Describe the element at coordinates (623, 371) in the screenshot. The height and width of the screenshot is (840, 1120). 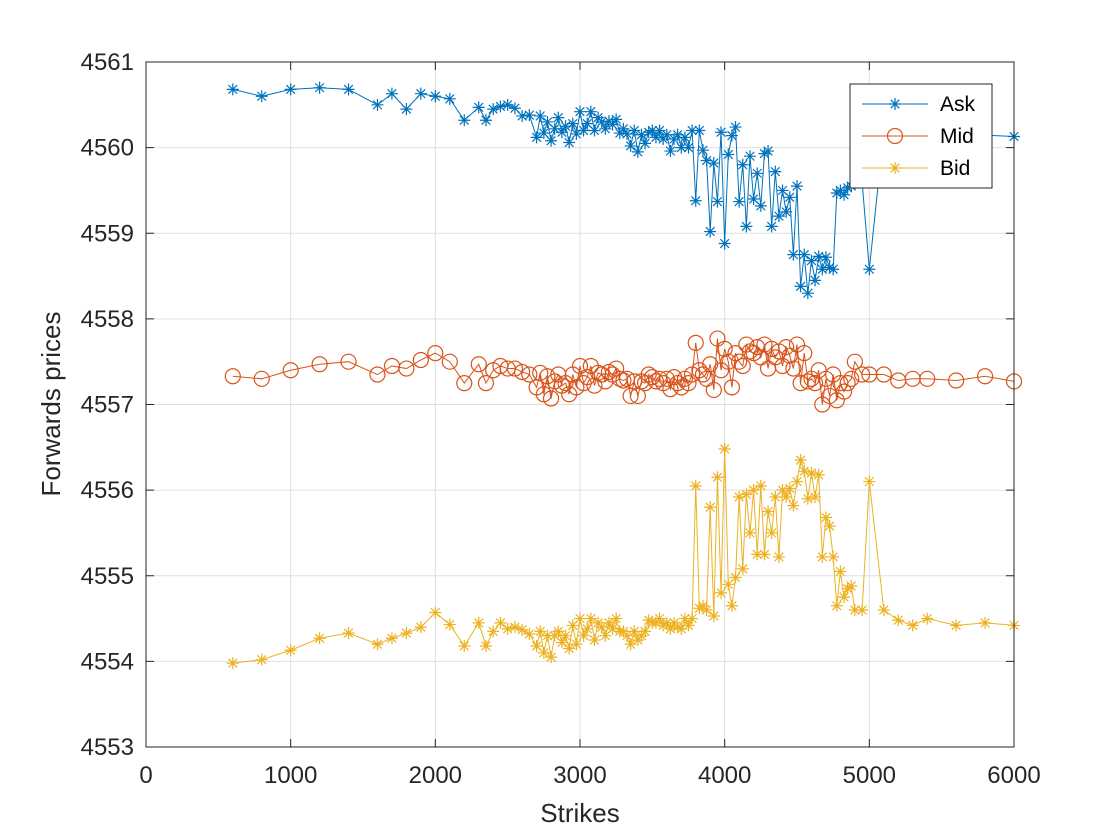
I see `series-mid` at that location.